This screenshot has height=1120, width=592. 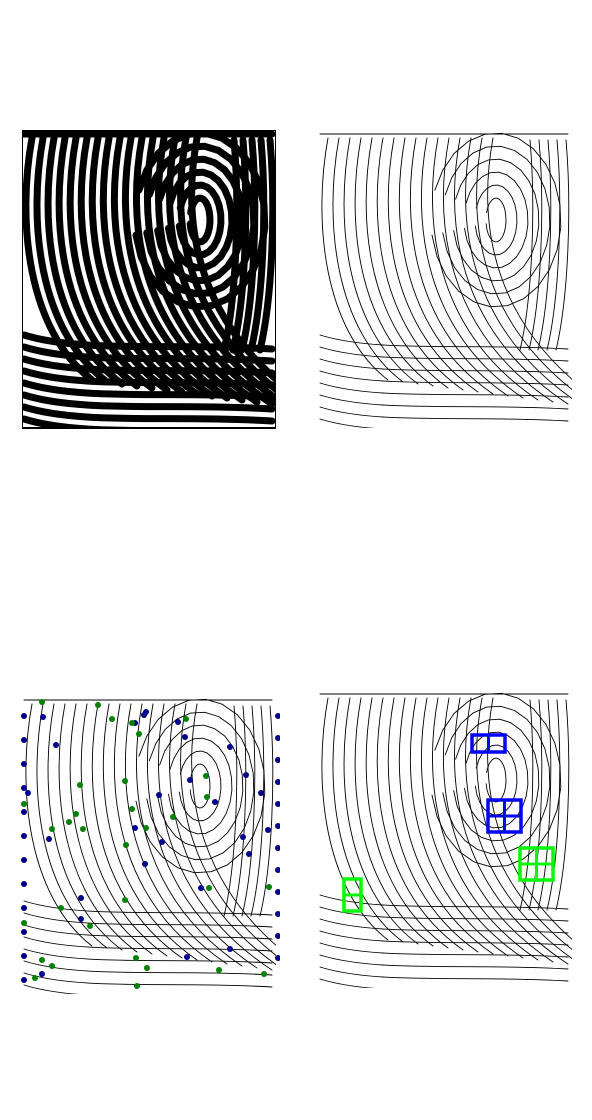 What do you see at coordinates (488, 743) in the screenshot?
I see `region-box-primary` at bounding box center [488, 743].